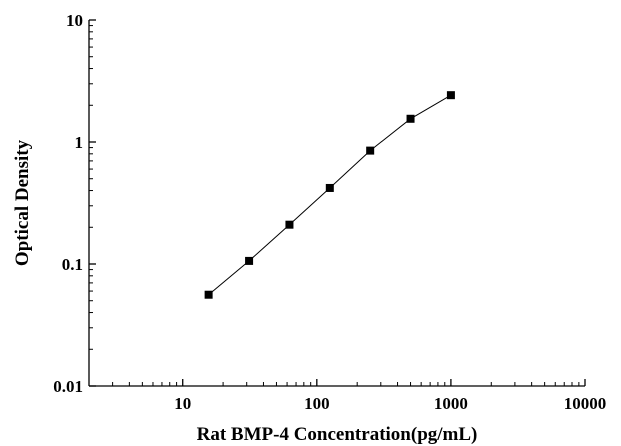 The height and width of the screenshot is (446, 621). Describe the element at coordinates (74, 20) in the screenshot. I see `y-tick-label: 10` at that location.